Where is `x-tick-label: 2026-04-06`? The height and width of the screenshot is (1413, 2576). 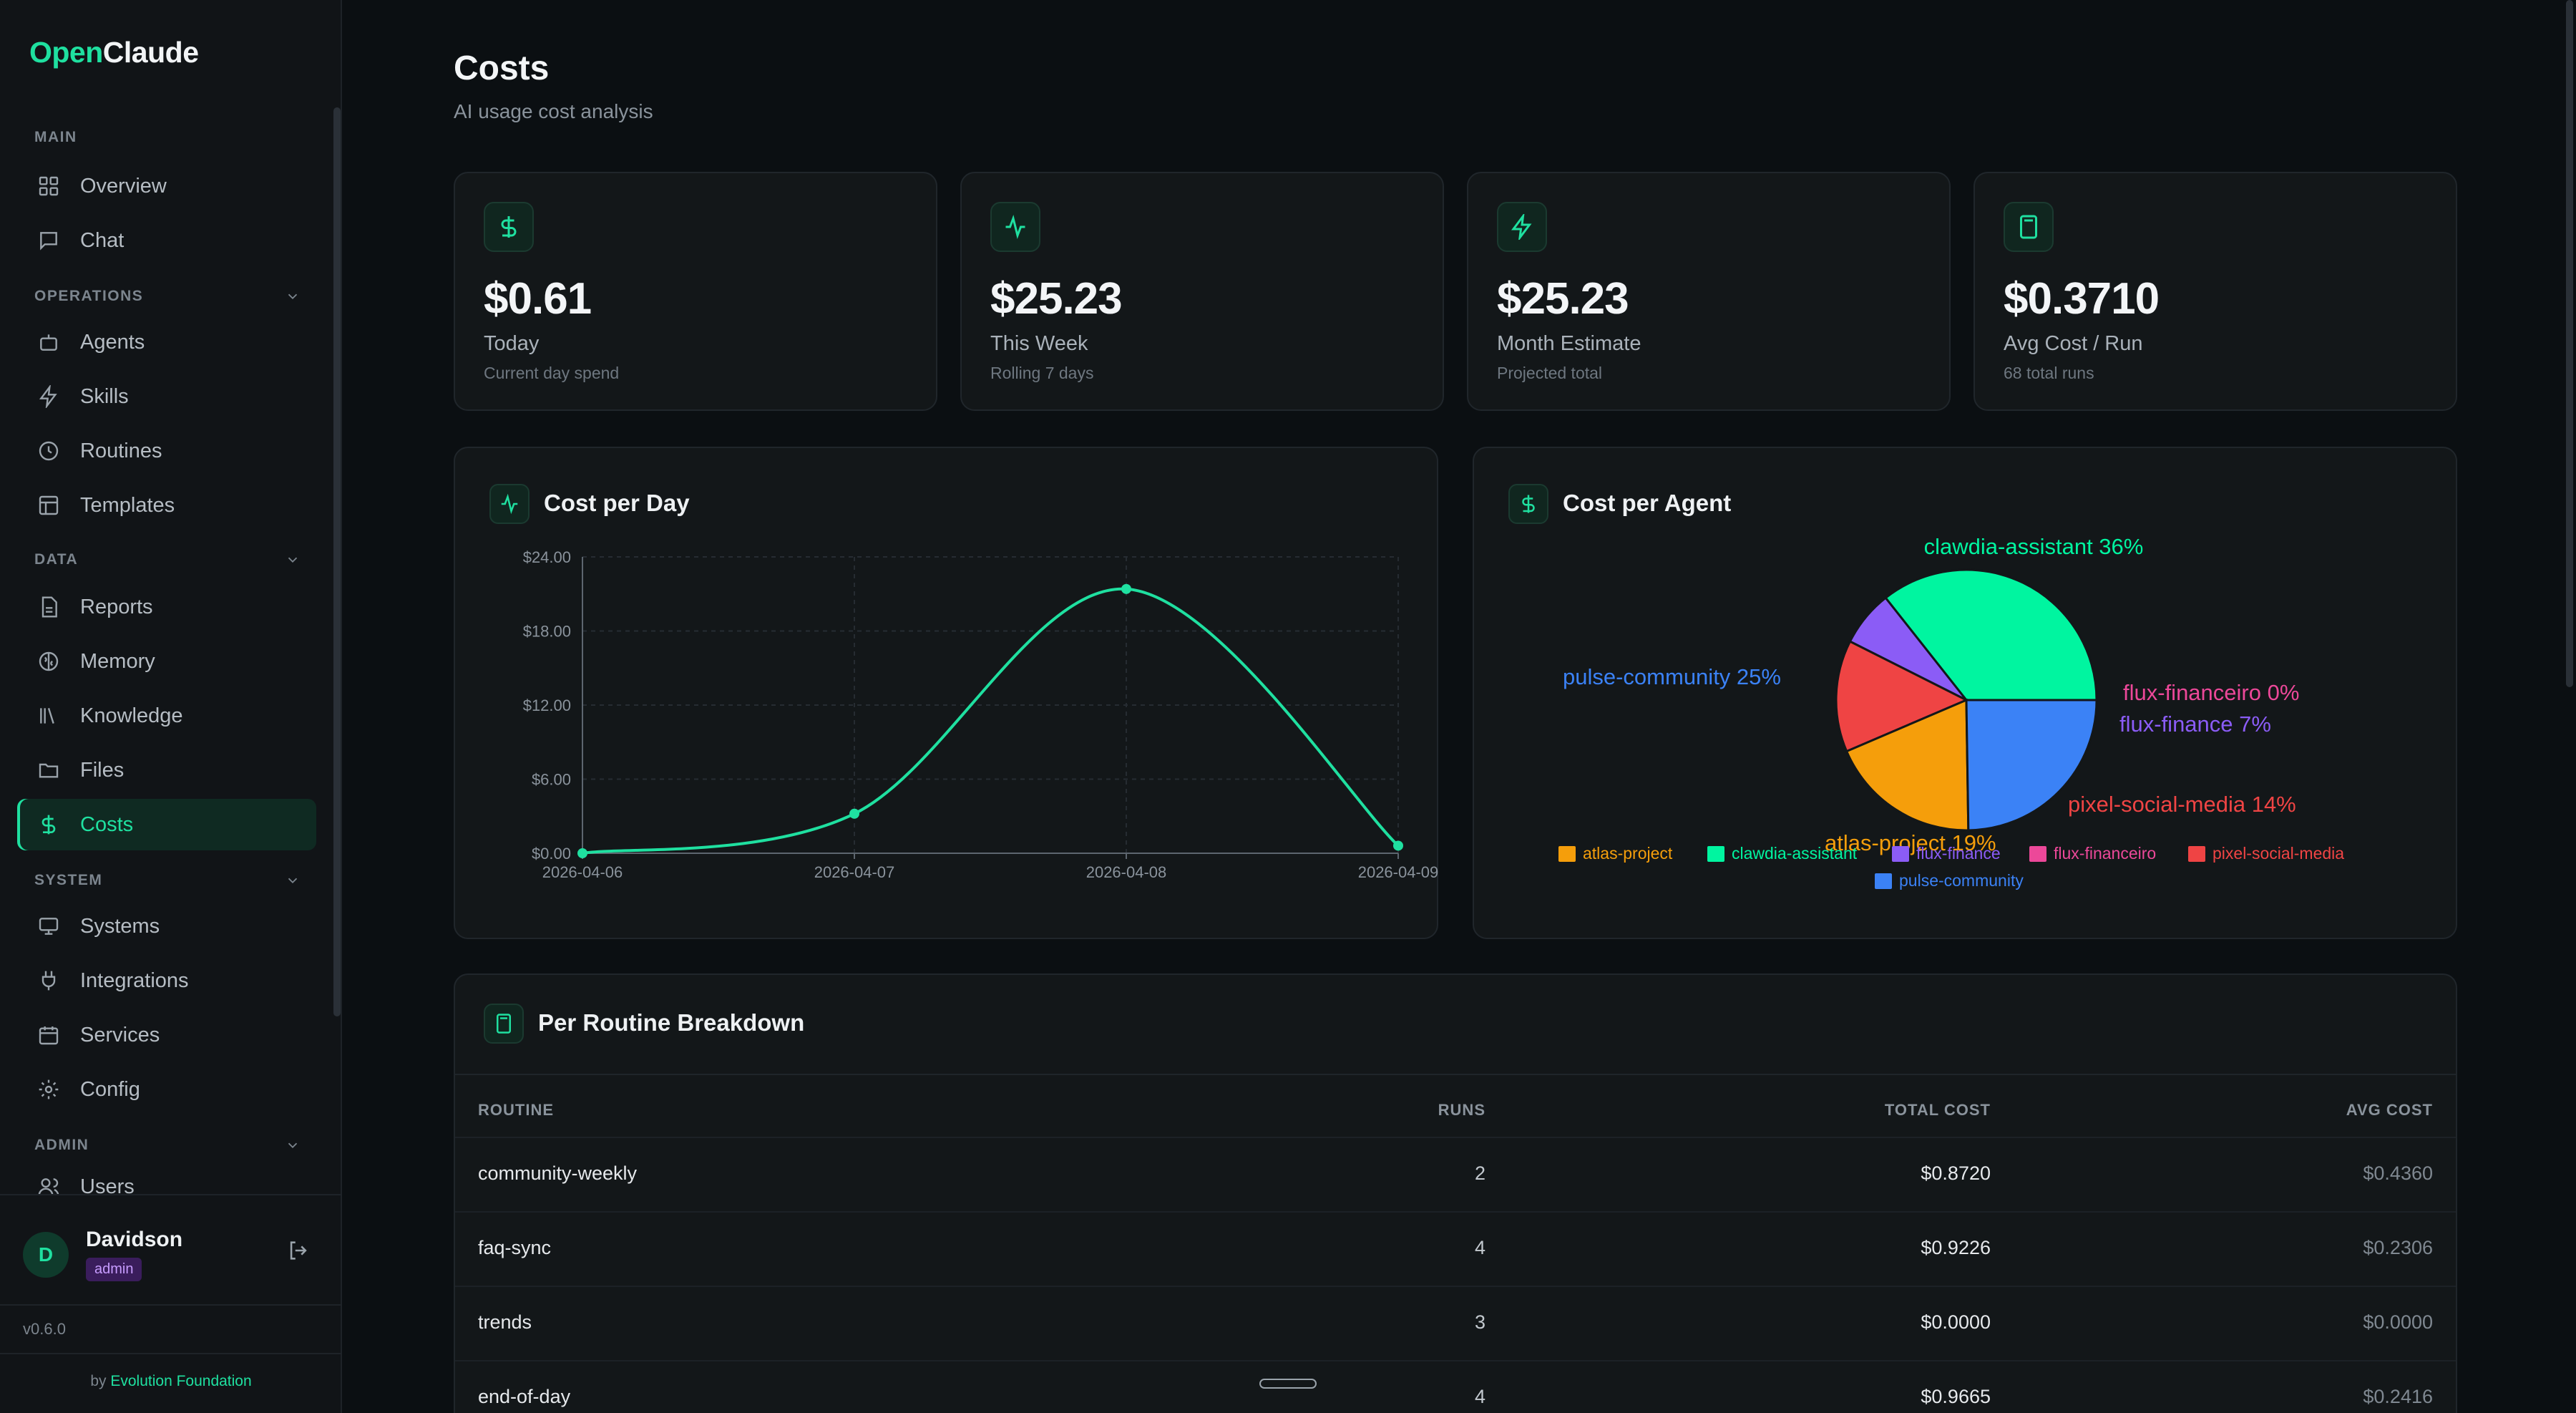
x-tick-label: 2026-04-06 is located at coordinates (582, 872).